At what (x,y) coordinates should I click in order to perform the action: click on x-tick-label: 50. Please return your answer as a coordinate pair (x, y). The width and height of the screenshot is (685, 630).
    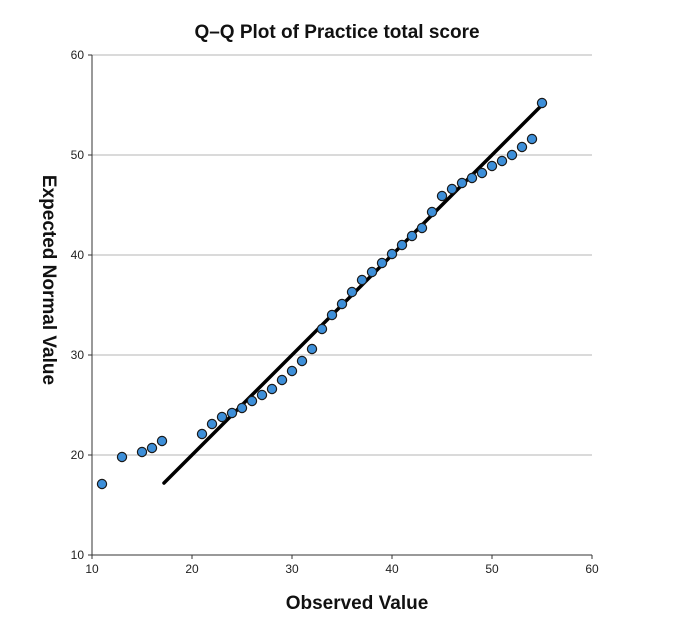
    Looking at the image, I should click on (492, 569).